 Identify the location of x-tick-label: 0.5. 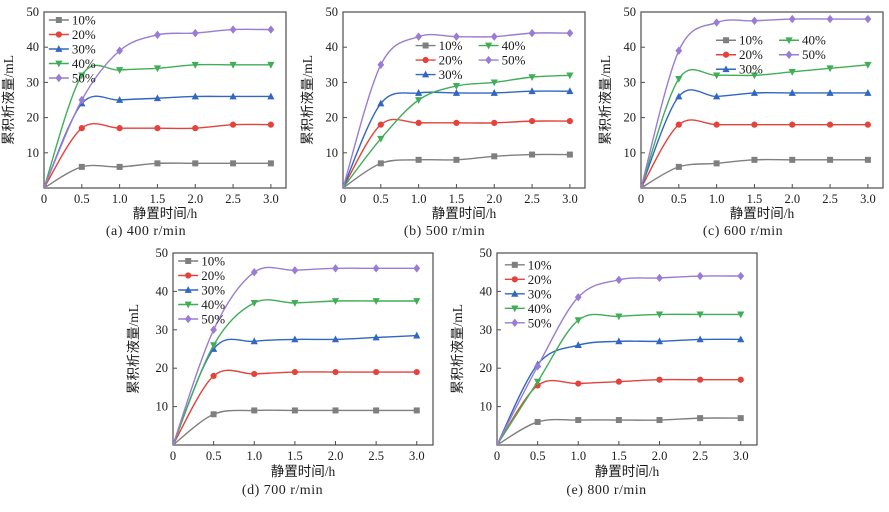
(82, 199).